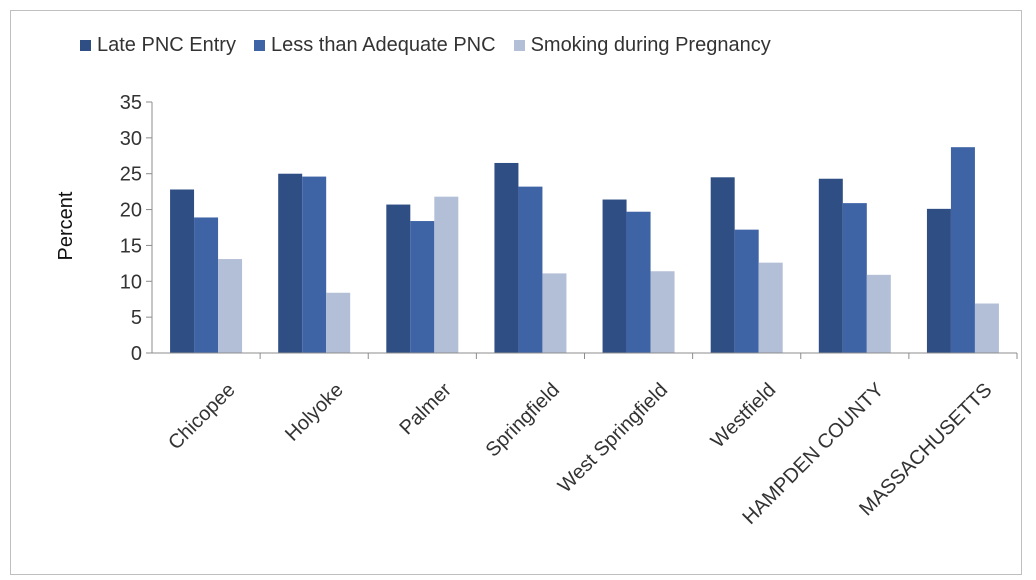 The height and width of the screenshot is (580, 1036). What do you see at coordinates (290, 263) in the screenshot?
I see `bar-late-pnc-entry-holyoke` at bounding box center [290, 263].